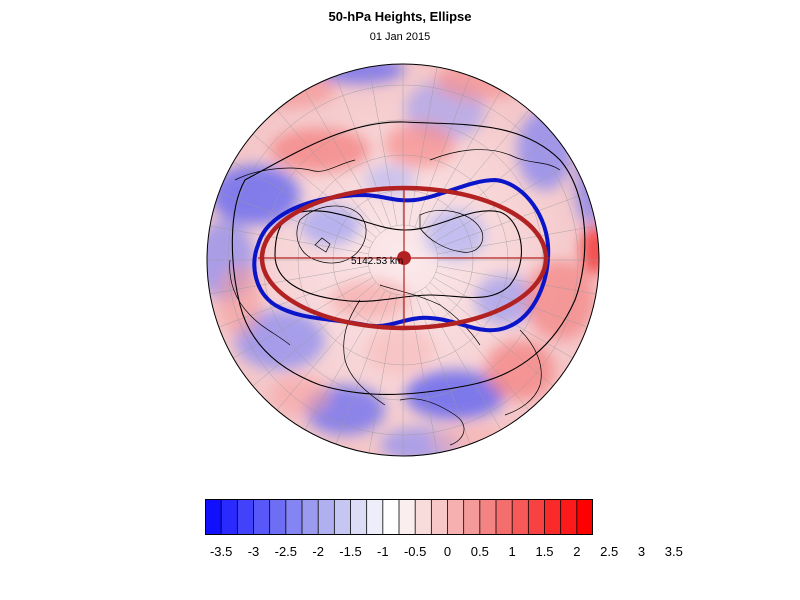 The height and width of the screenshot is (600, 800). I want to click on observed-vortex-contour, so click(401, 255).